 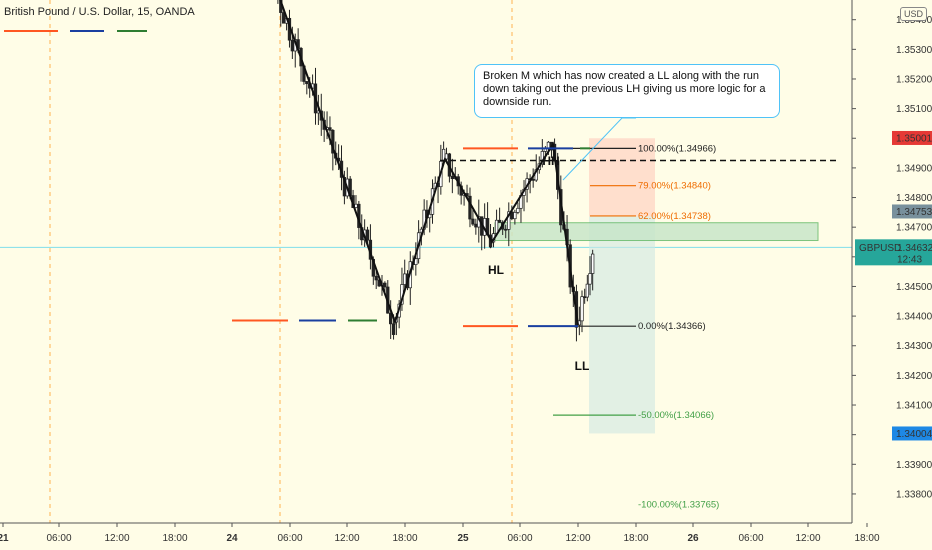 I want to click on price-tick-label: 1.34400, so click(x=914, y=317).